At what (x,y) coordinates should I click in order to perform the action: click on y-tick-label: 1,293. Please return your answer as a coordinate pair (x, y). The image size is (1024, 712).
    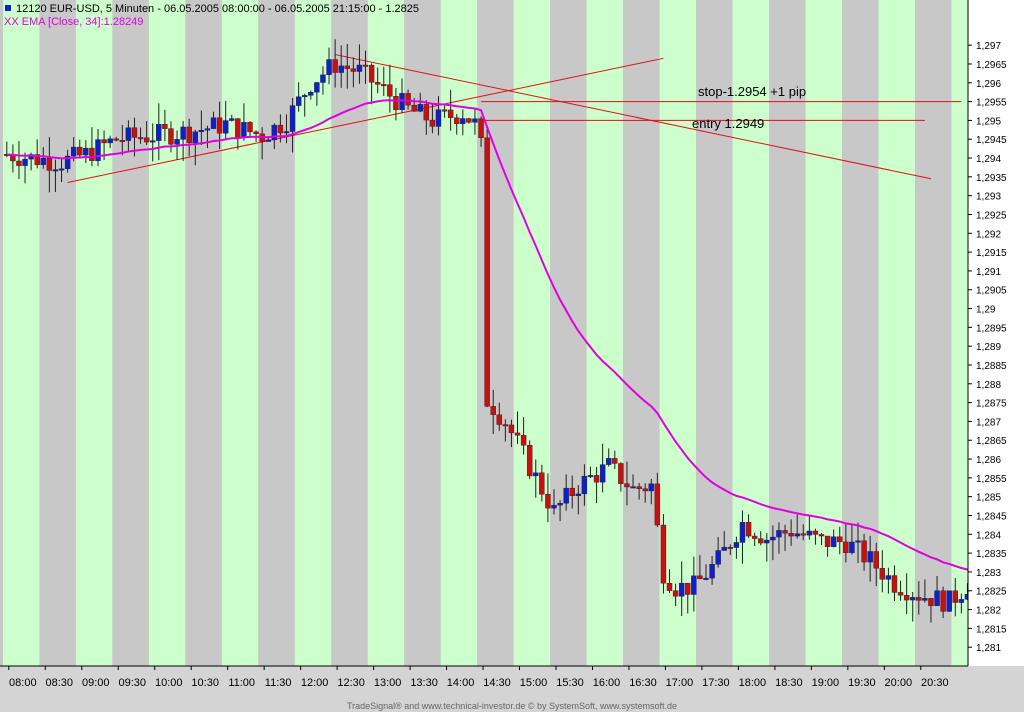
    Looking at the image, I should click on (988, 197).